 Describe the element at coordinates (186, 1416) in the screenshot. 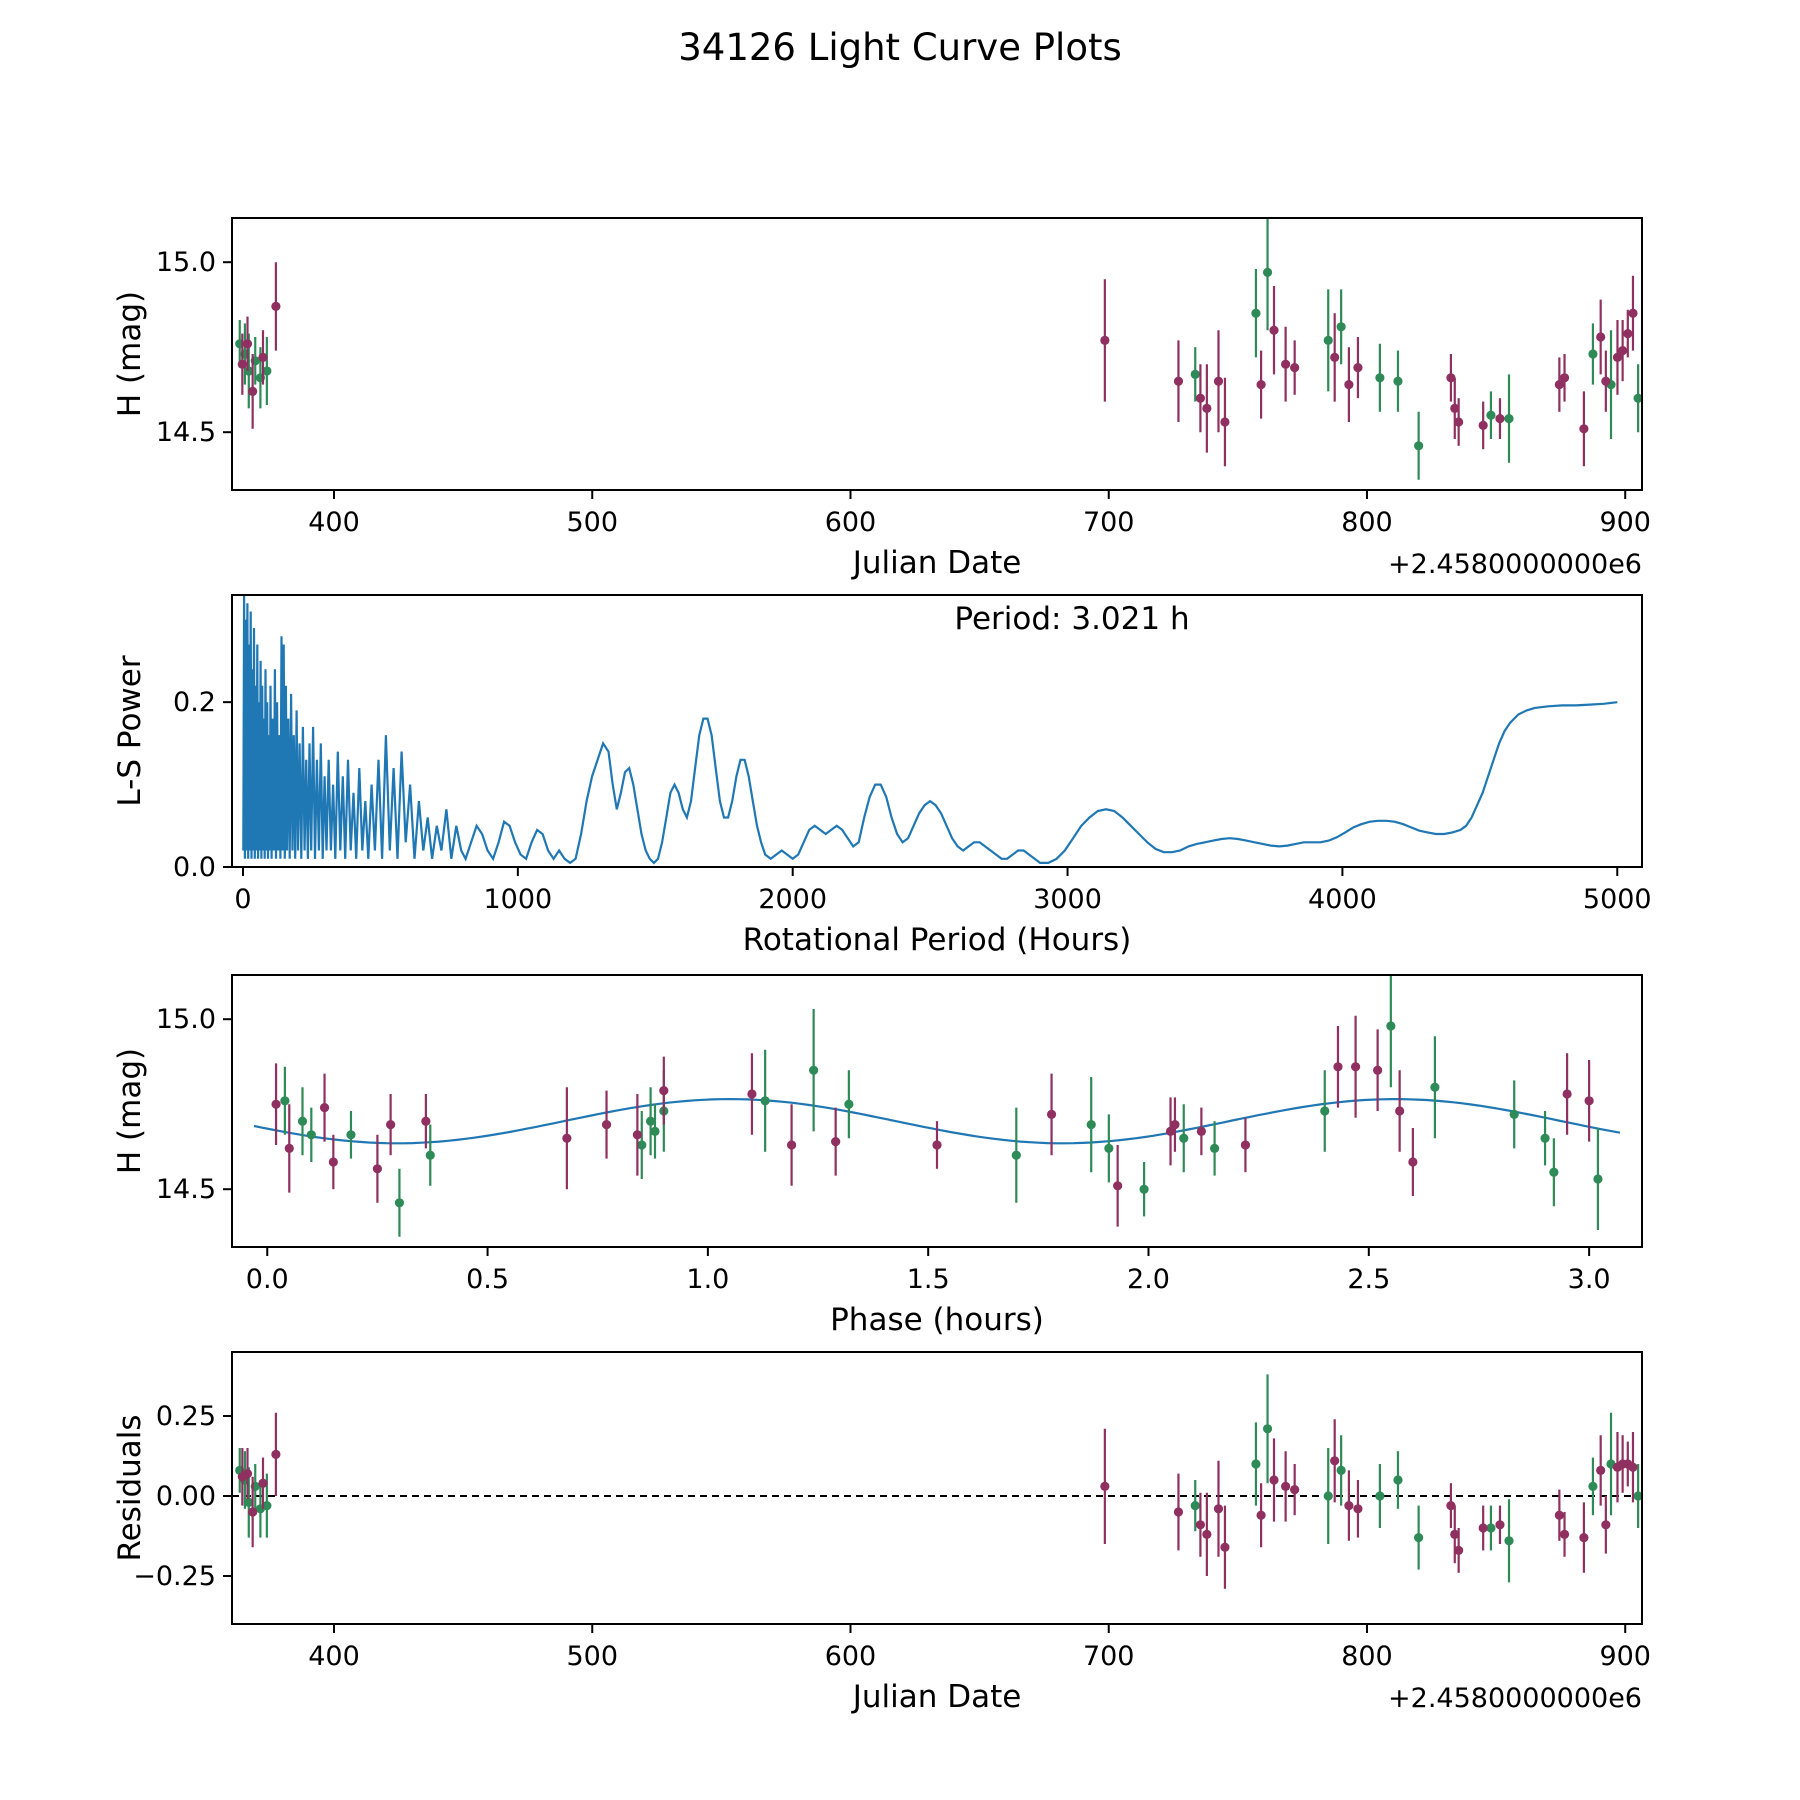

I see `y-tick-label: 0.25` at that location.